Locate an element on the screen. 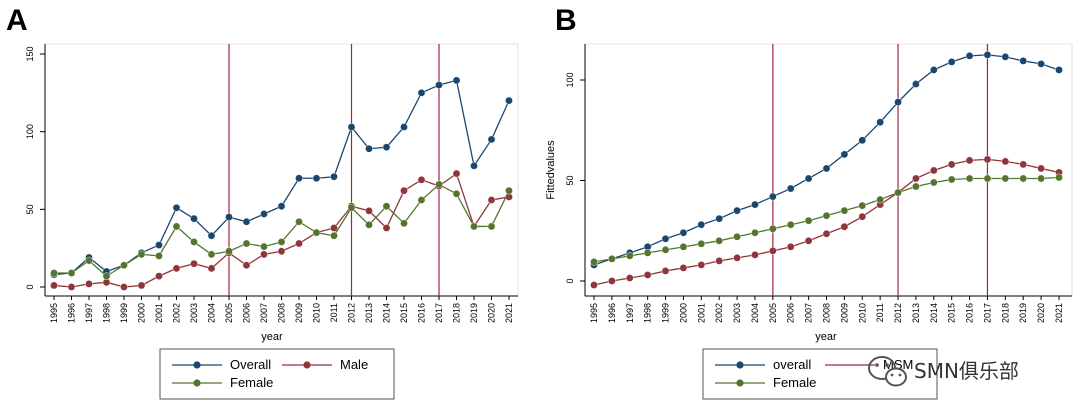 Image resolution: width=1080 pixels, height=415 pixels. panel-a-legend is located at coordinates (277, 374).